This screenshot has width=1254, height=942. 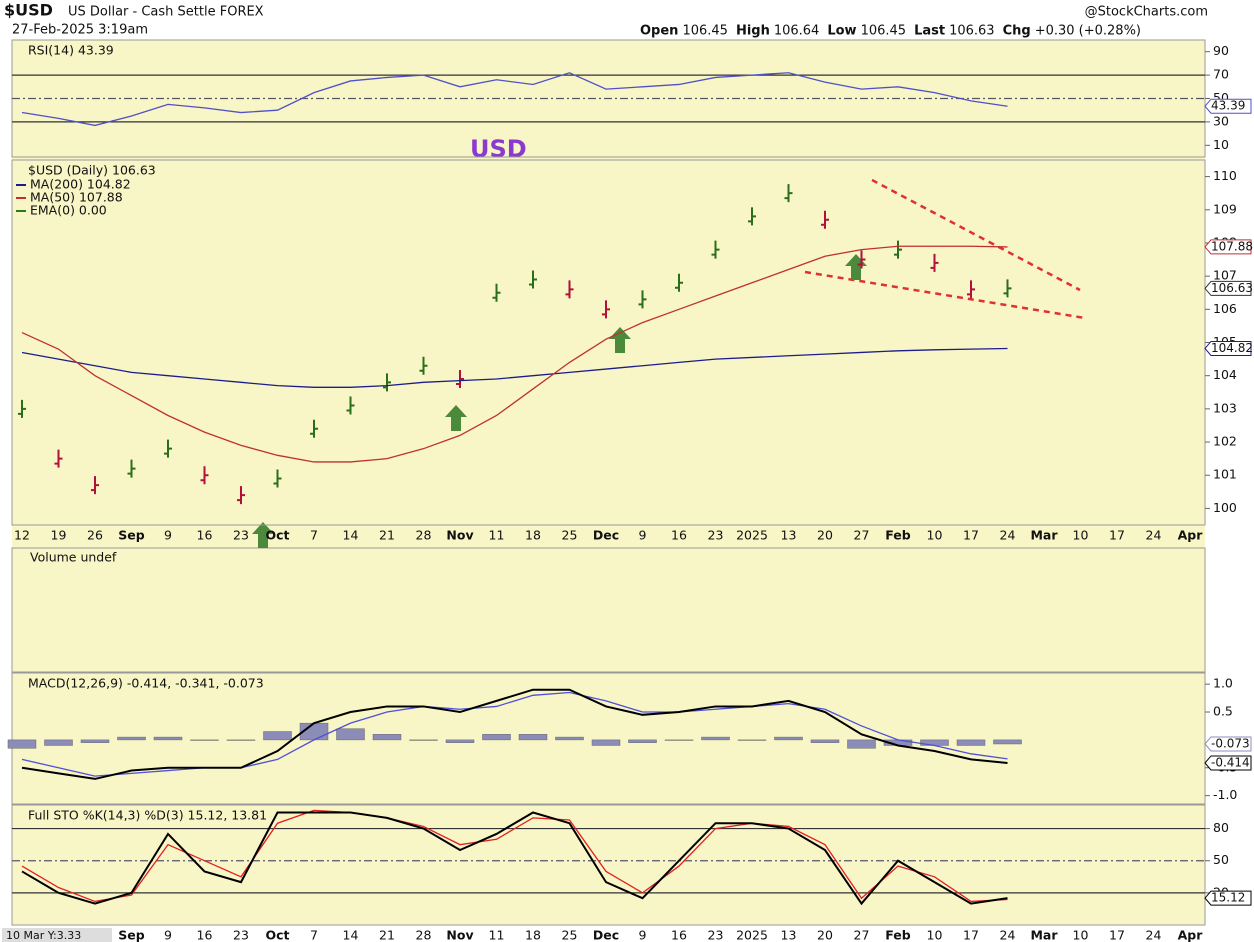 I want to click on cursor-box, so click(x=57, y=935).